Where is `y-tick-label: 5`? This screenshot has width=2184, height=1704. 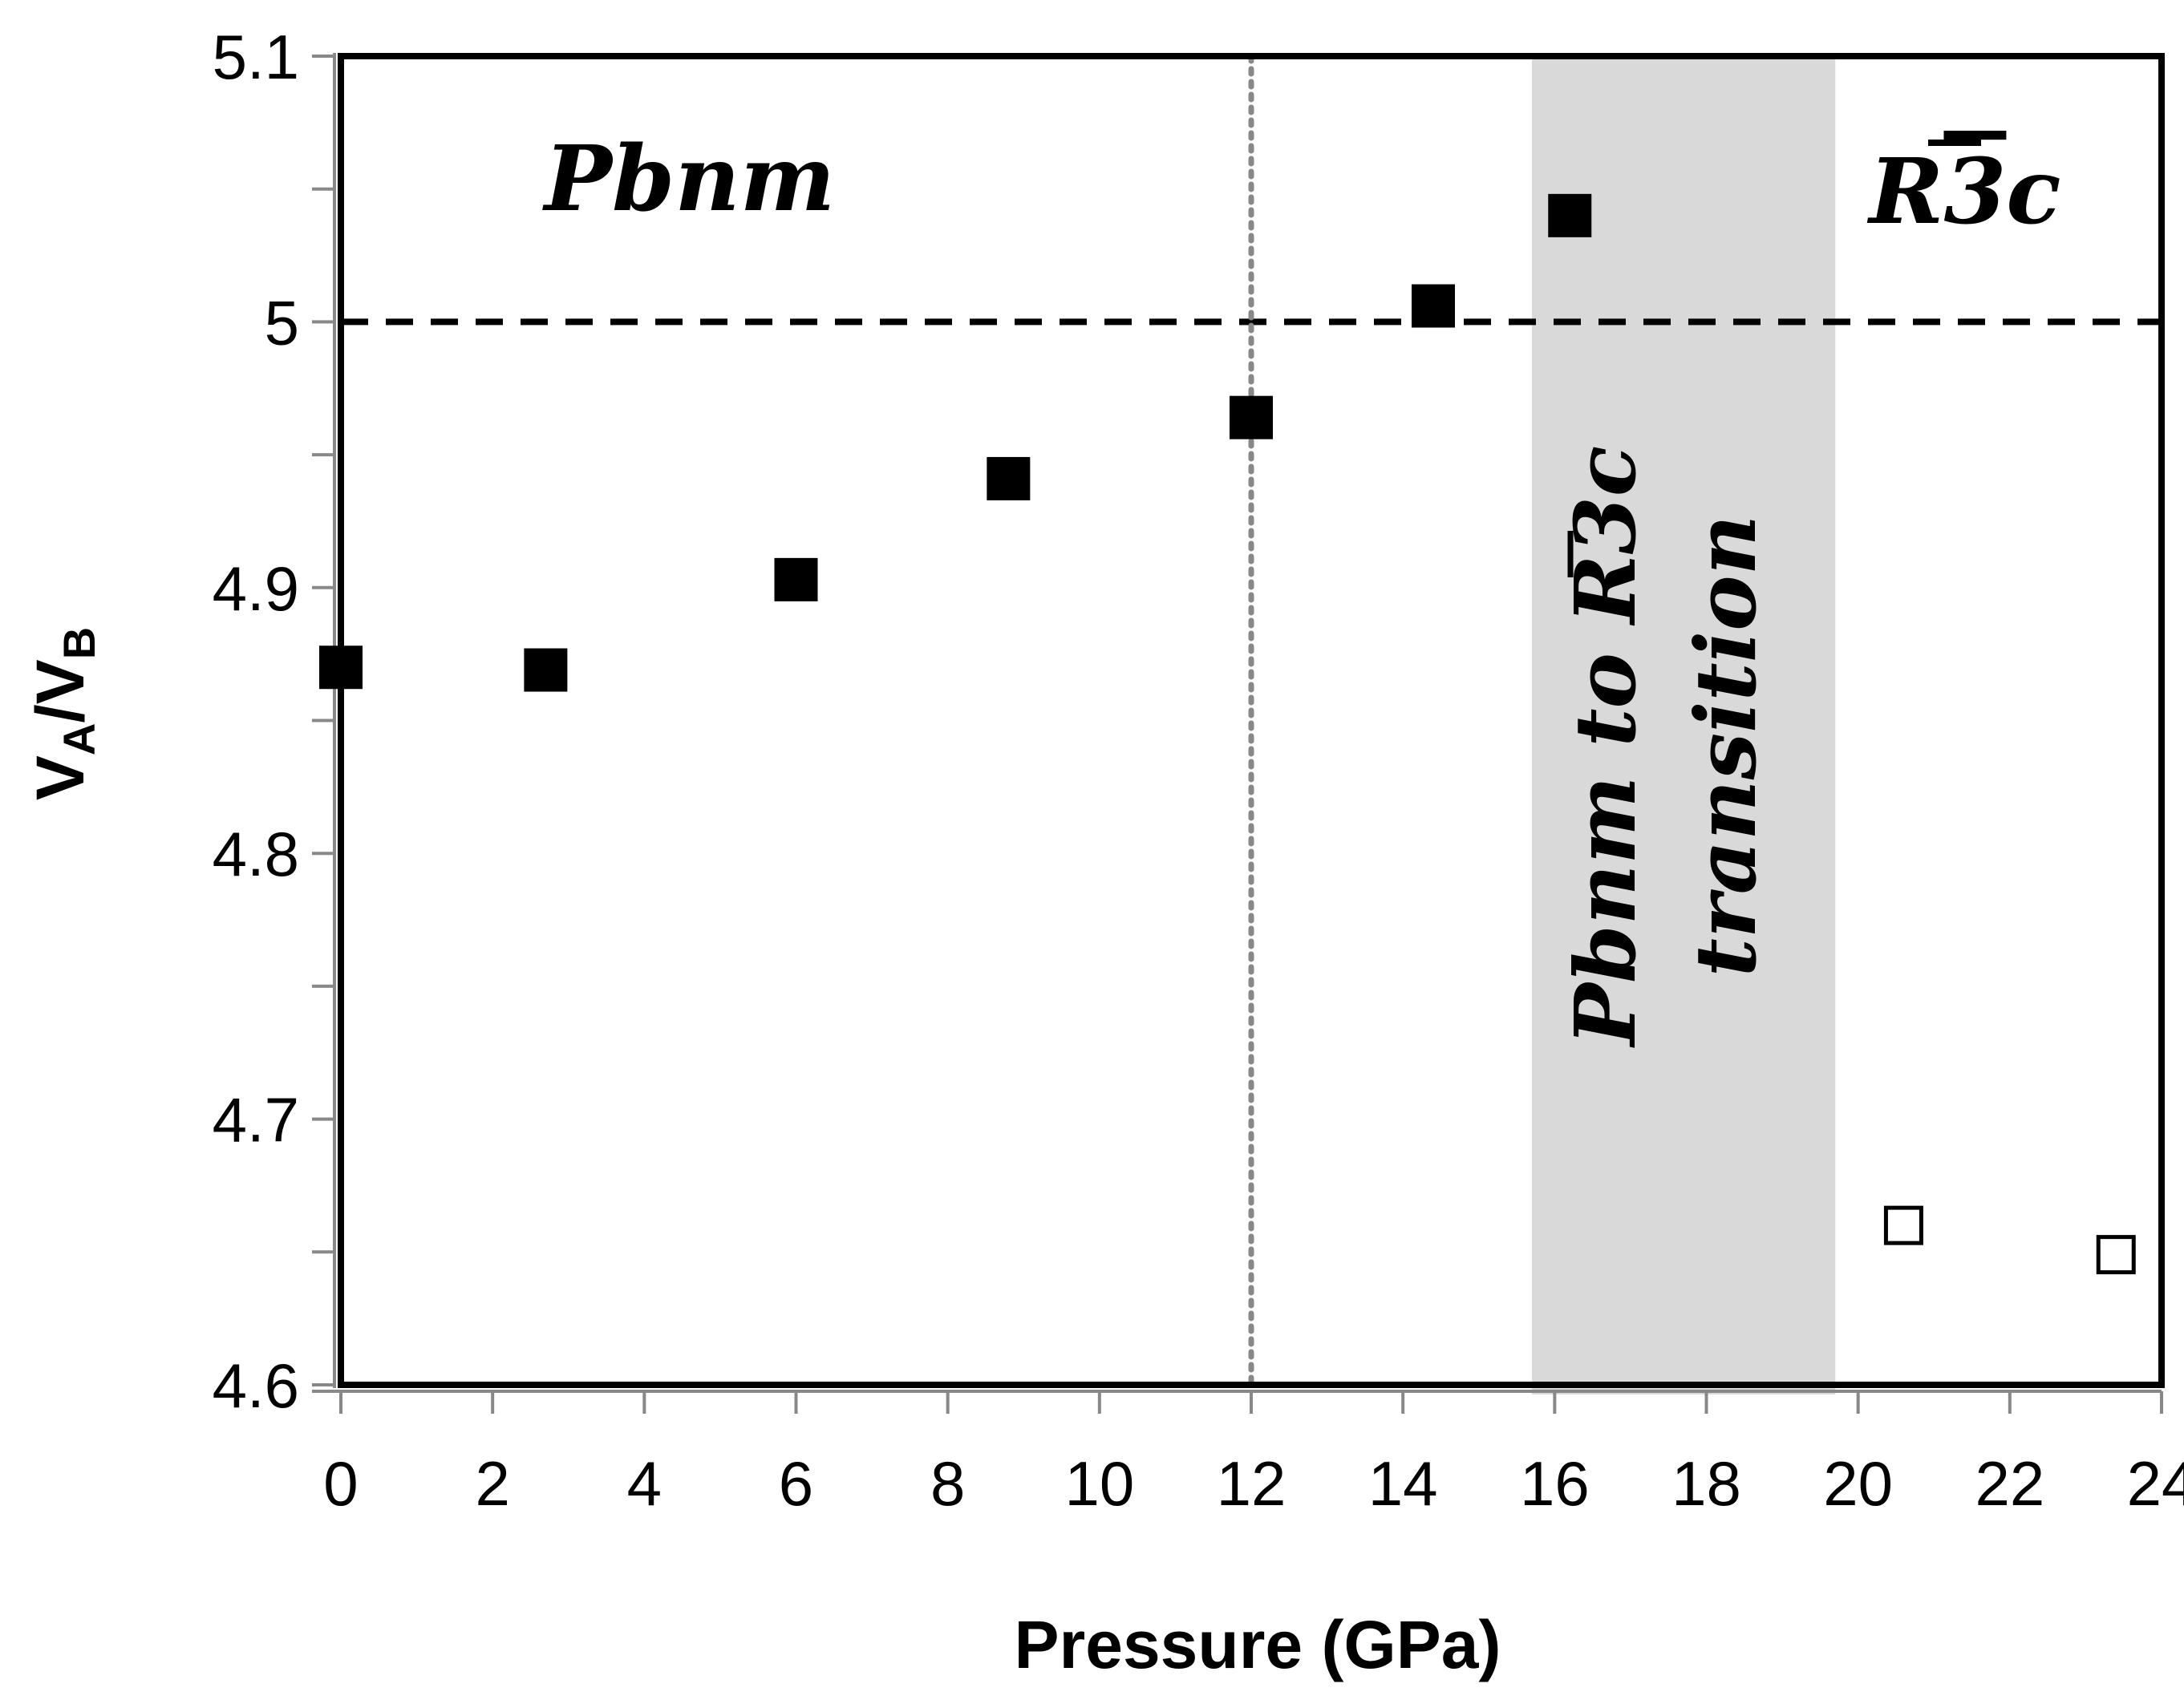 y-tick-label: 5 is located at coordinates (282, 322).